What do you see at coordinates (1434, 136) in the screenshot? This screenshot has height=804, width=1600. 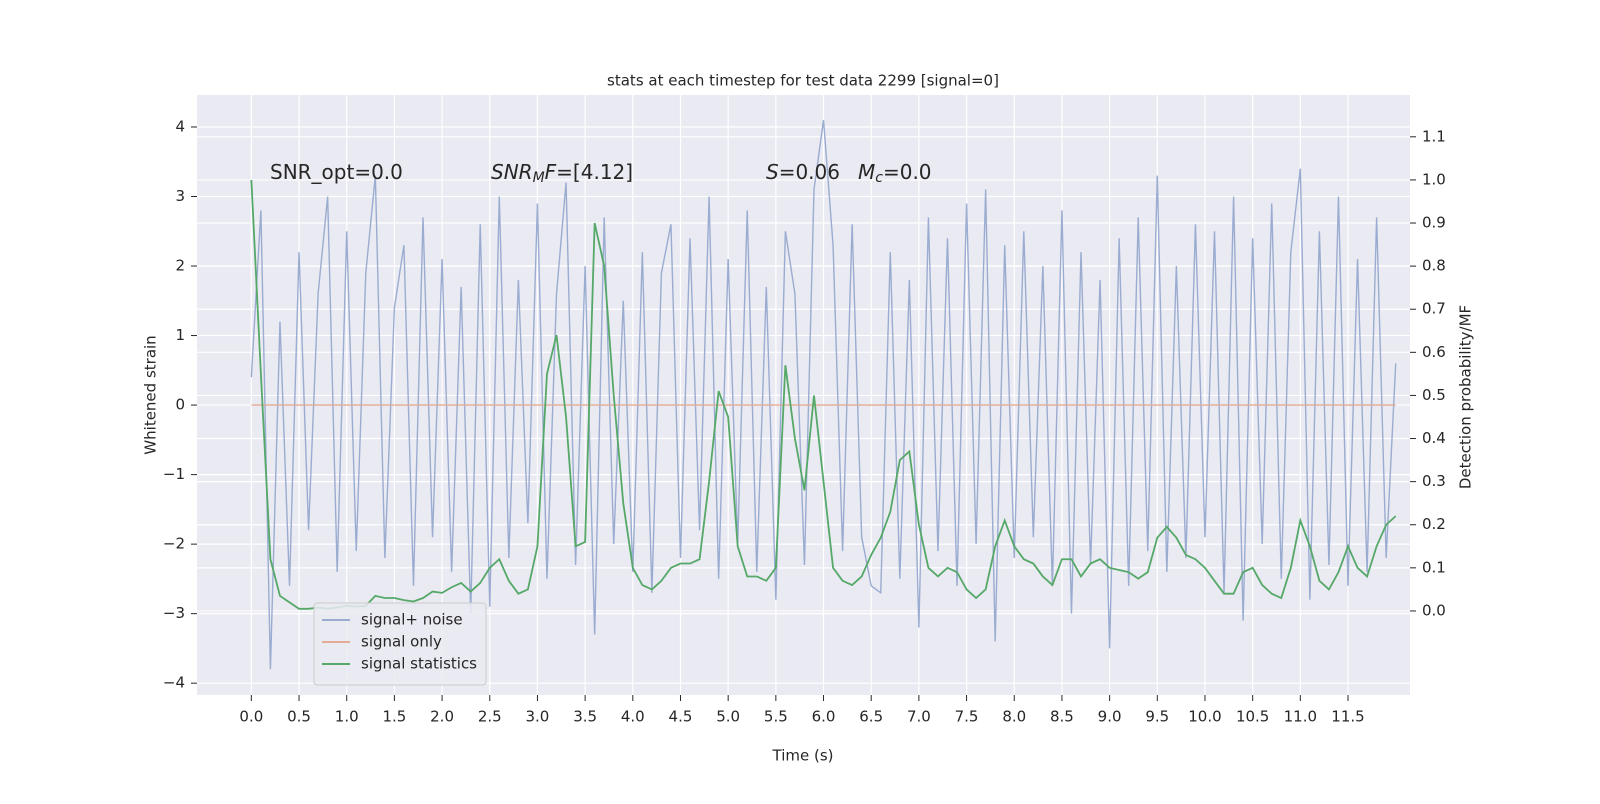 I see `y2-tick-label: 1.1` at bounding box center [1434, 136].